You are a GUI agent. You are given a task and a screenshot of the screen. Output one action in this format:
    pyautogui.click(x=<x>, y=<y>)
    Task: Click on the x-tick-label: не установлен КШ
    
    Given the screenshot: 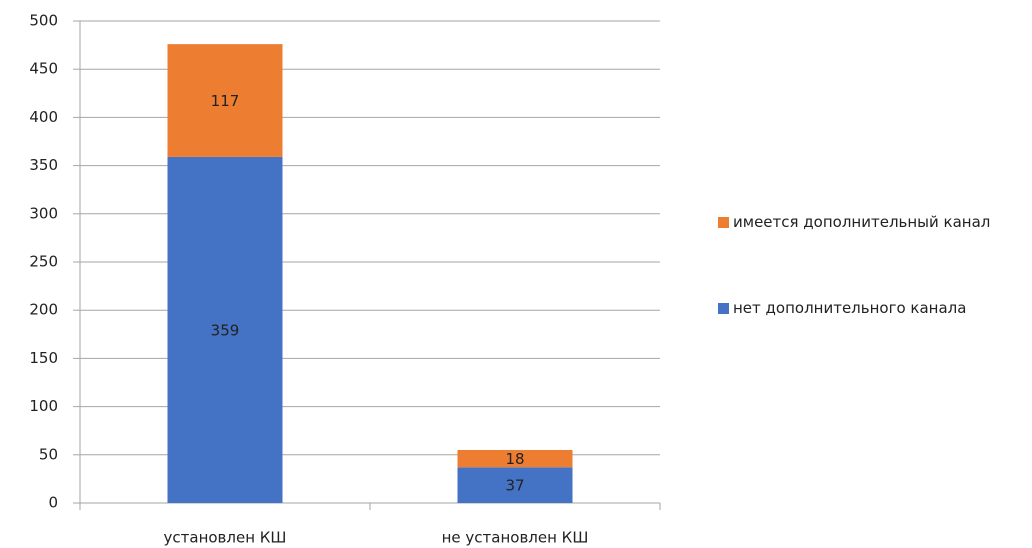 What is the action you would take?
    pyautogui.click(x=515, y=538)
    